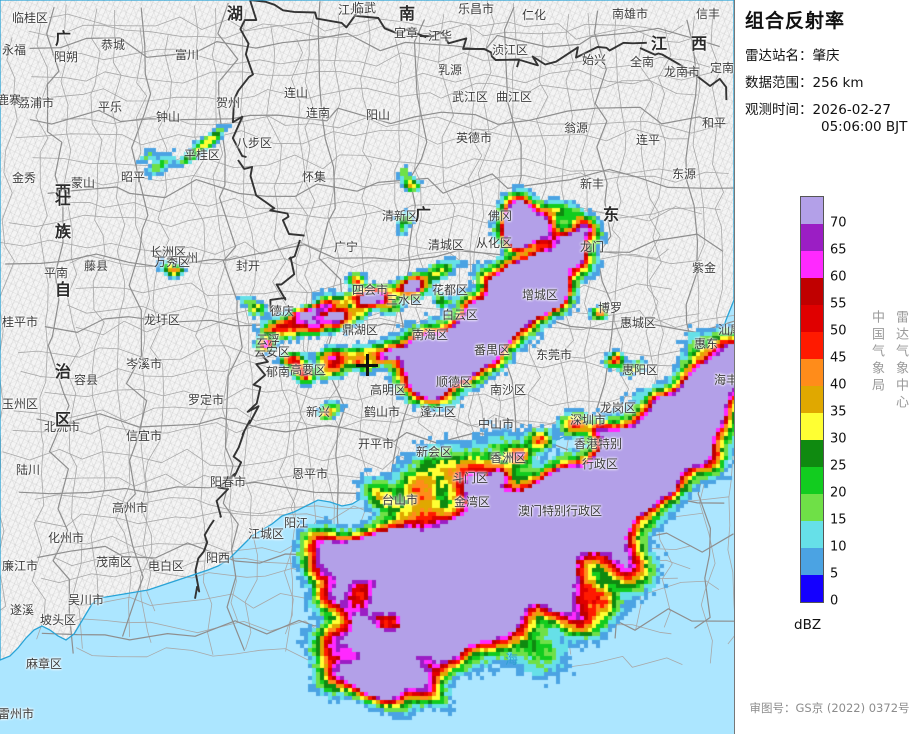  What do you see at coordinates (510, 50) in the screenshot?
I see `map-place-label: 浈江区` at bounding box center [510, 50].